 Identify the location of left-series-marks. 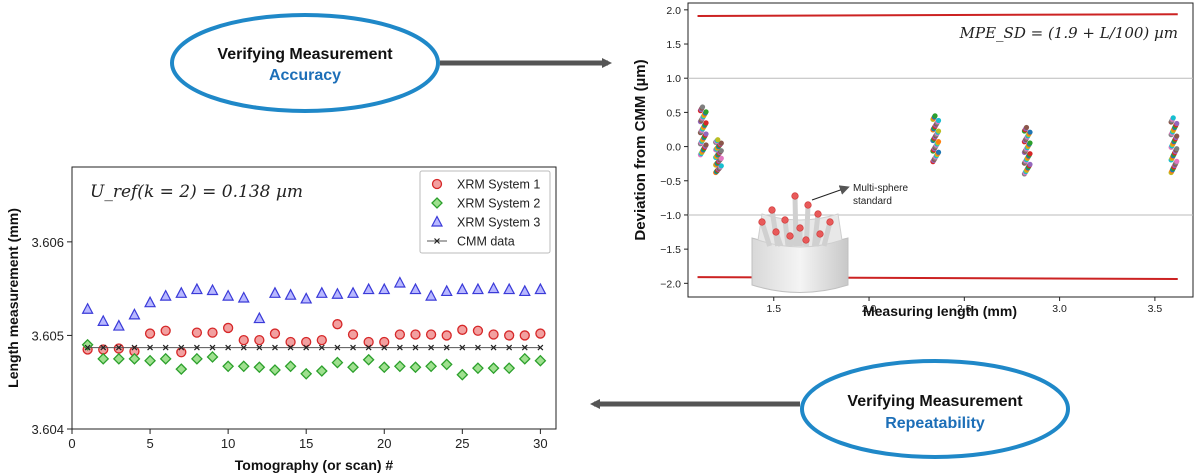
(314, 328).